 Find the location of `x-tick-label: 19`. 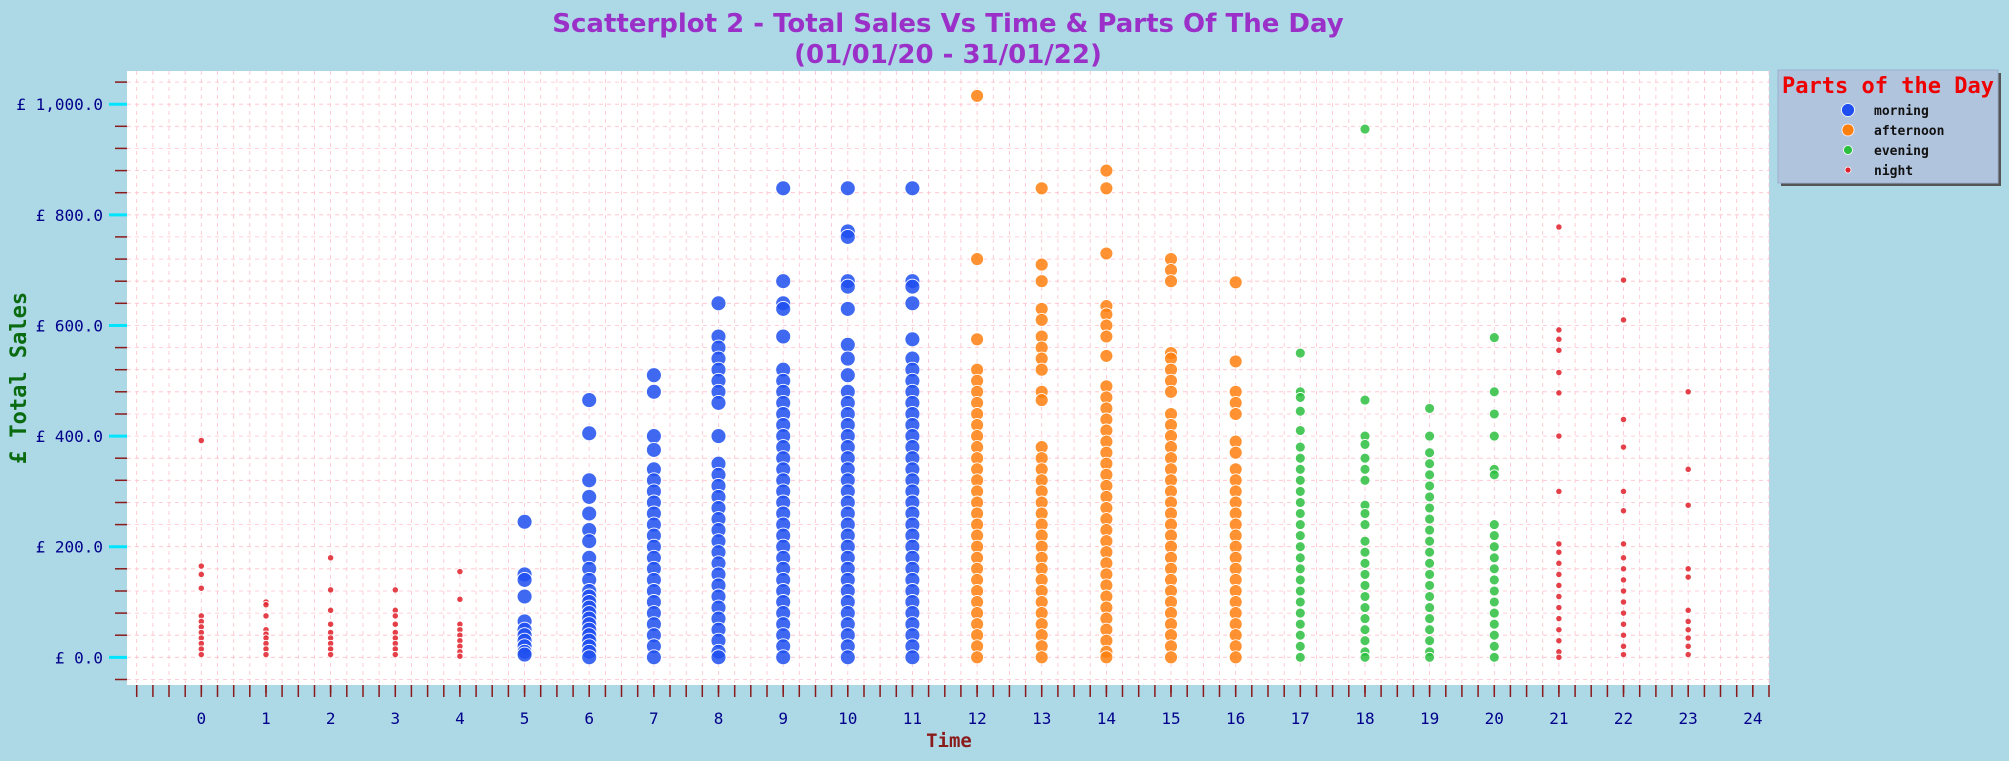

x-tick-label: 19 is located at coordinates (1429, 718).